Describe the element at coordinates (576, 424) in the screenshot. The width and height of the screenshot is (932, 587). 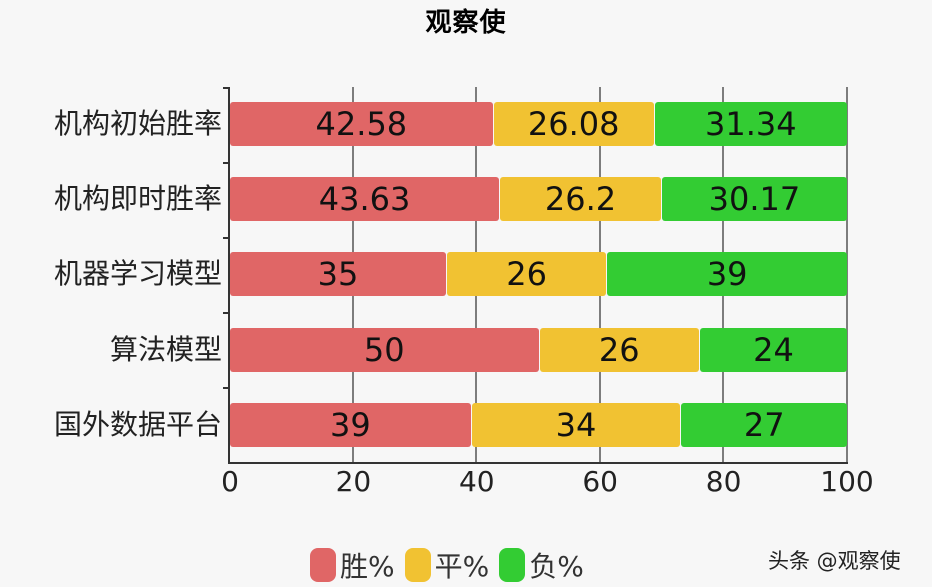
I see `bar-segment-draw: 34` at that location.